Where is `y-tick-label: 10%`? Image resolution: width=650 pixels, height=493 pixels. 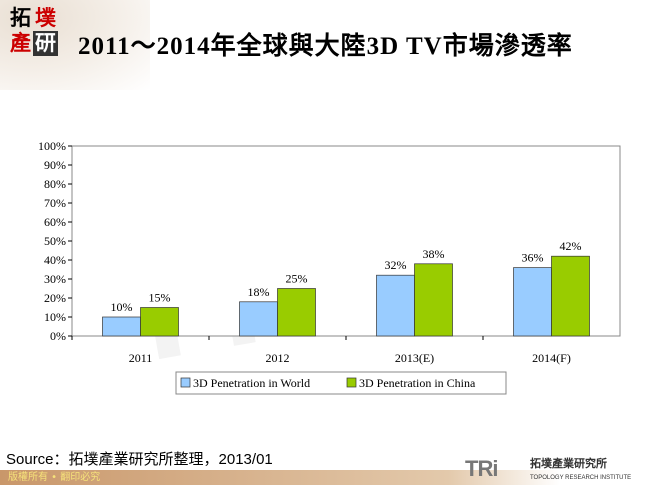 y-tick-label: 10% is located at coordinates (55, 317).